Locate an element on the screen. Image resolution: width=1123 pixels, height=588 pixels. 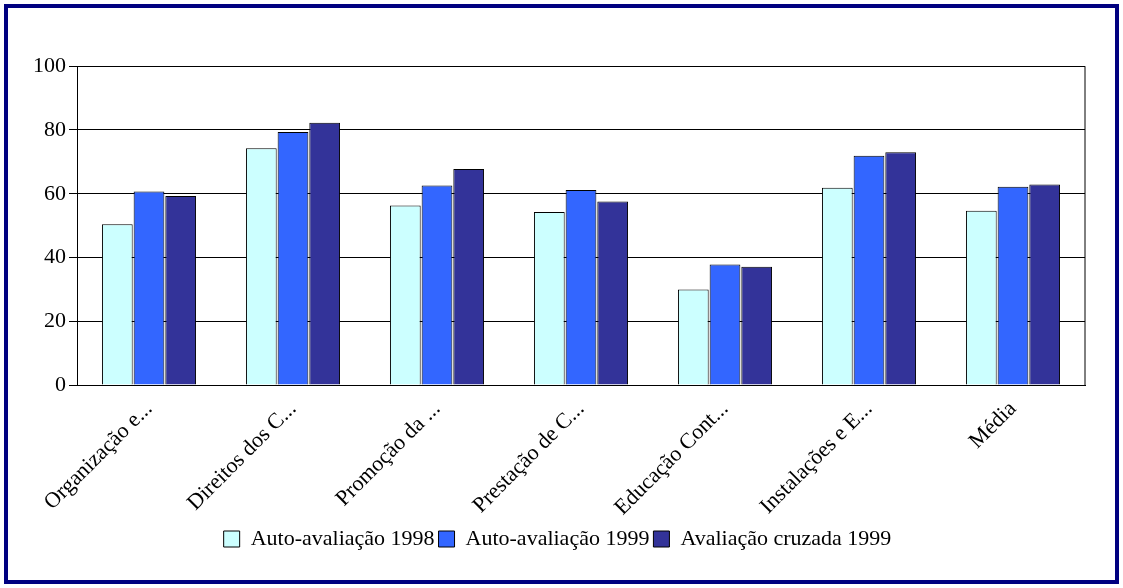
legend-label: Auto-avaliação 1998 is located at coordinates (342, 537).